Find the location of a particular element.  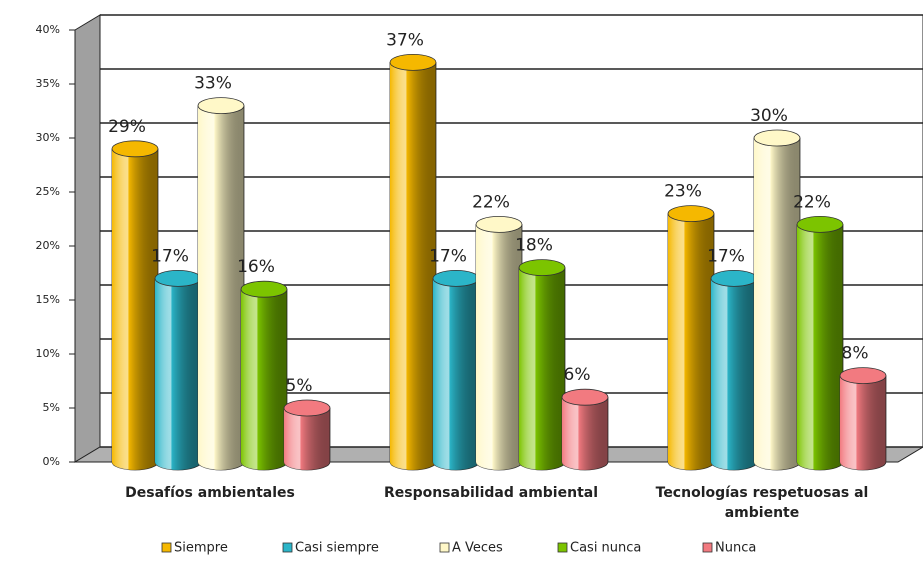

y-tick-label: 40% is located at coordinates (48, 29).